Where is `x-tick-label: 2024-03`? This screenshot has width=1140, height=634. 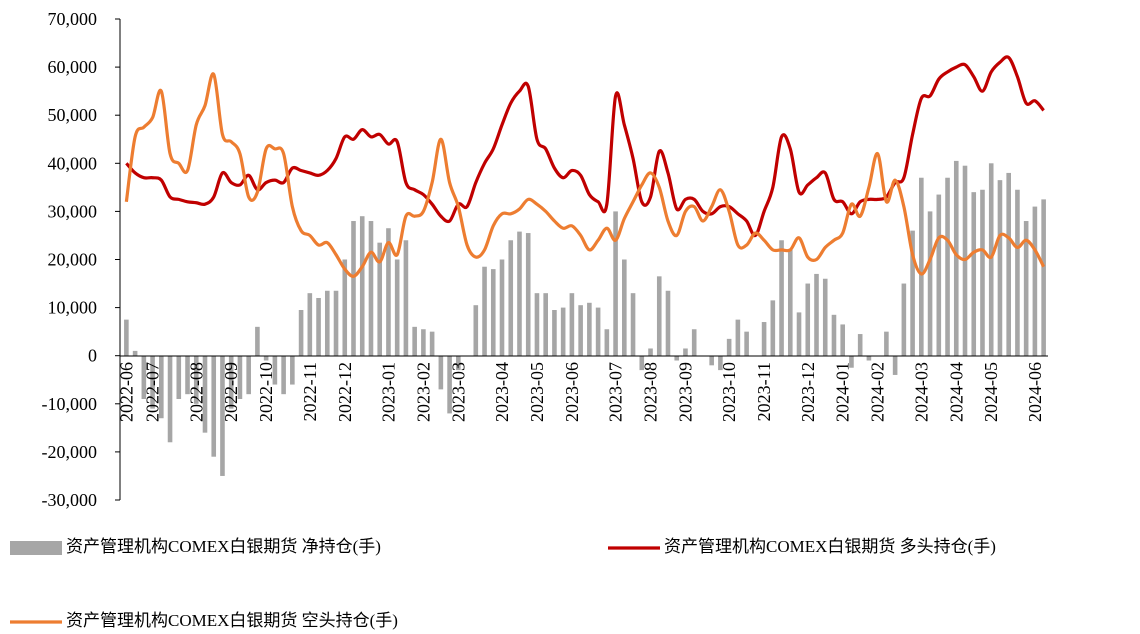 x-tick-label: 2024-03 is located at coordinates (921, 392).